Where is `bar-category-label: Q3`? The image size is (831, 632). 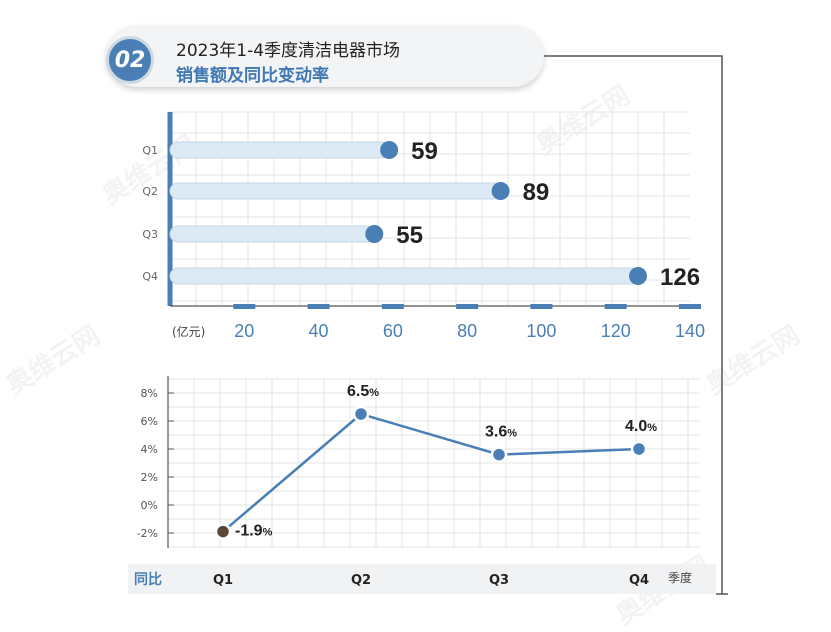 bar-category-label: Q3 is located at coordinates (150, 234).